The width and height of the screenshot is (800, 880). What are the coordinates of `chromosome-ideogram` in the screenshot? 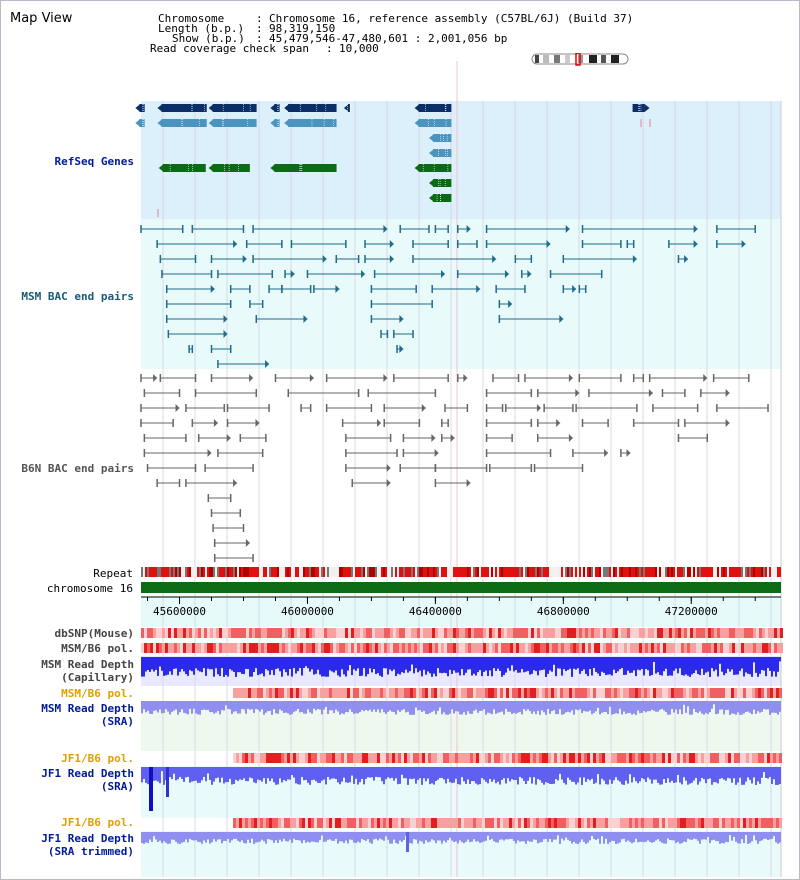 It's located at (580, 59).